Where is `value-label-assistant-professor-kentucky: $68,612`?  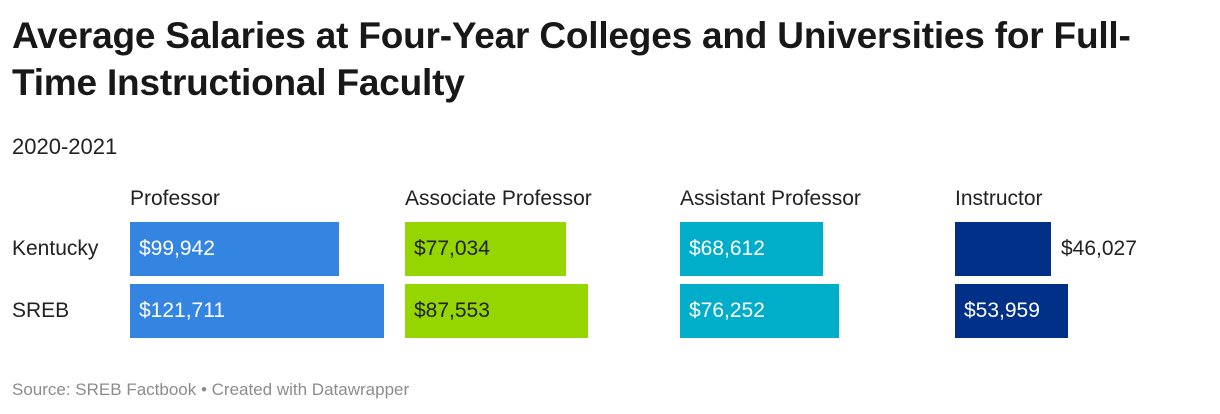
value-label-assistant-professor-kentucky: $68,612 is located at coordinates (727, 248).